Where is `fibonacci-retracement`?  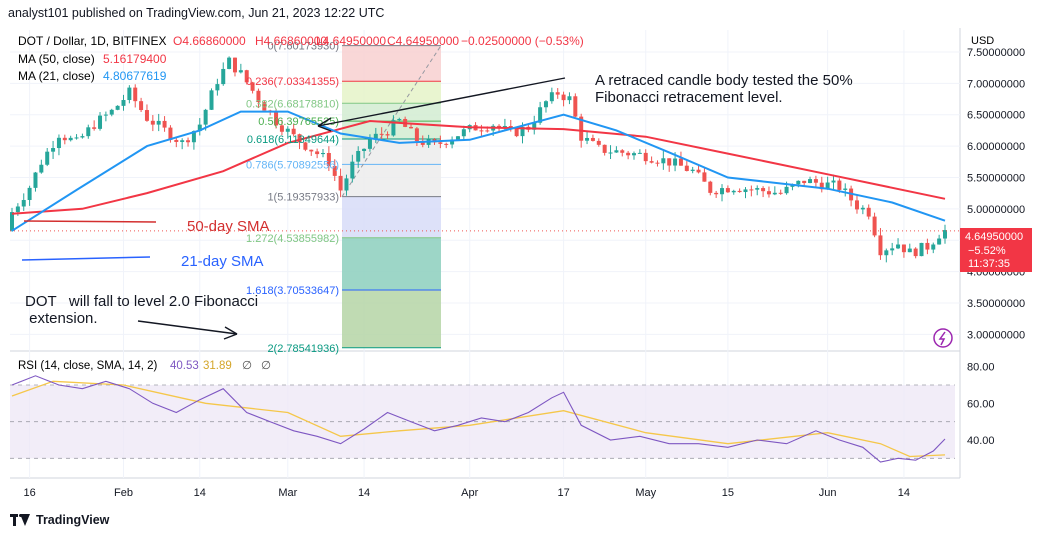 fibonacci-retracement is located at coordinates (391, 197).